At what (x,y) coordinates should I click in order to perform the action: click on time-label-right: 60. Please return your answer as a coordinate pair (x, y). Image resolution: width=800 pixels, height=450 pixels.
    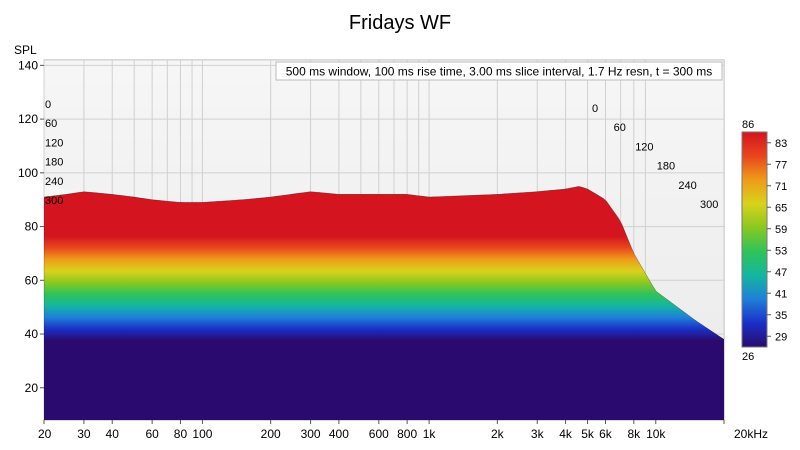
    Looking at the image, I should click on (620, 128).